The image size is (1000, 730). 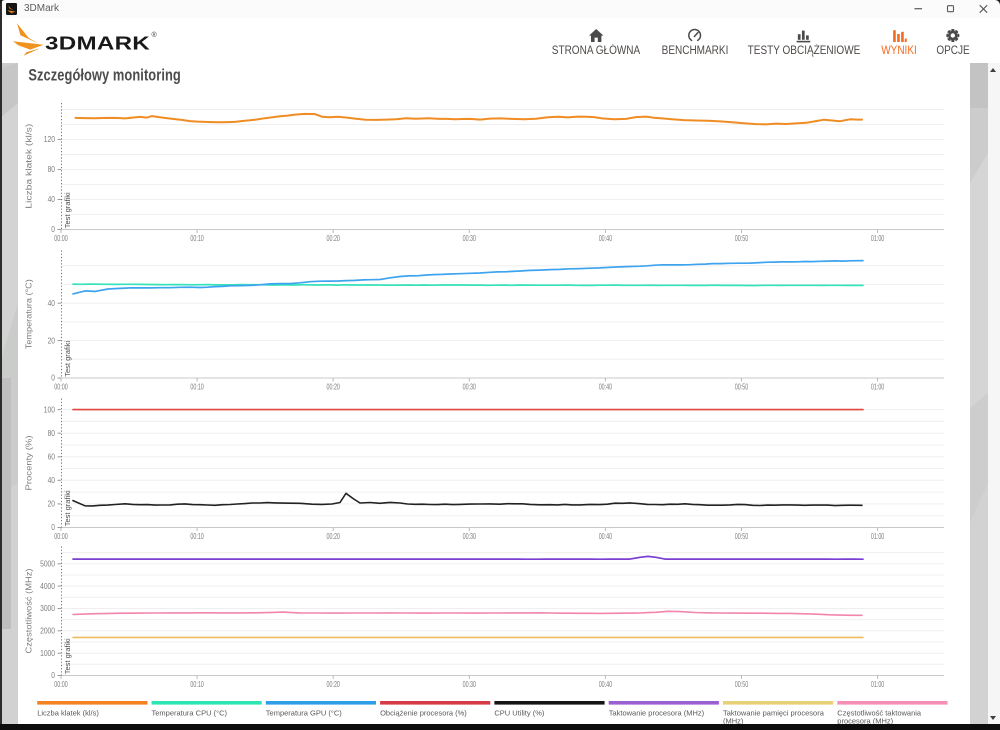 I want to click on svg-text: 100, so click(x=50, y=409).